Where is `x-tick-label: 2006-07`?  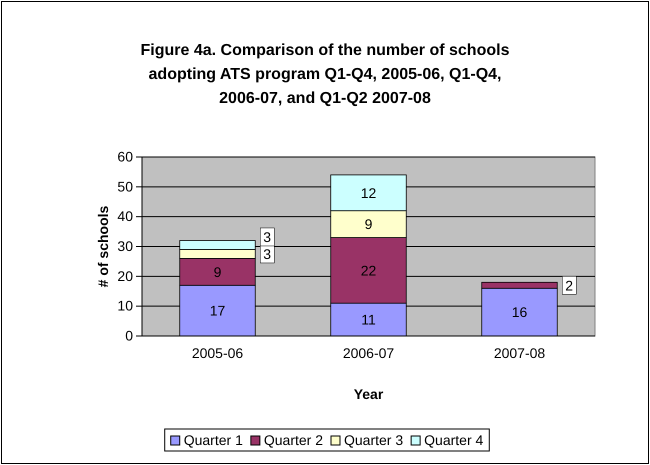 x-tick-label: 2006-07 is located at coordinates (368, 352).